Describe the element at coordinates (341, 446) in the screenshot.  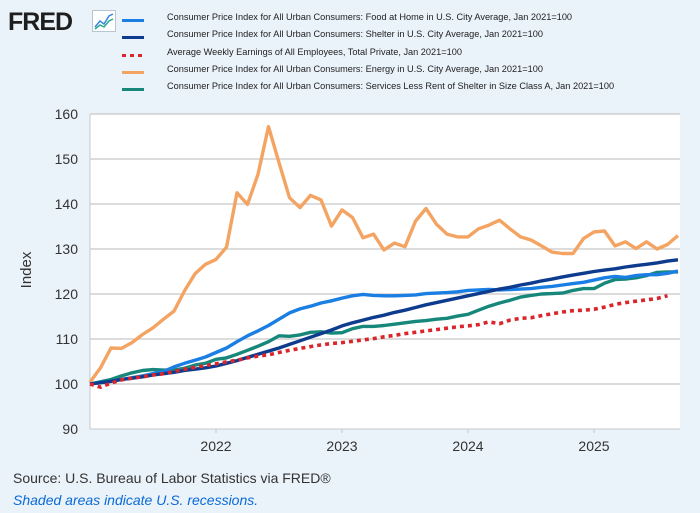
I see `x-tick-label: 2023` at that location.